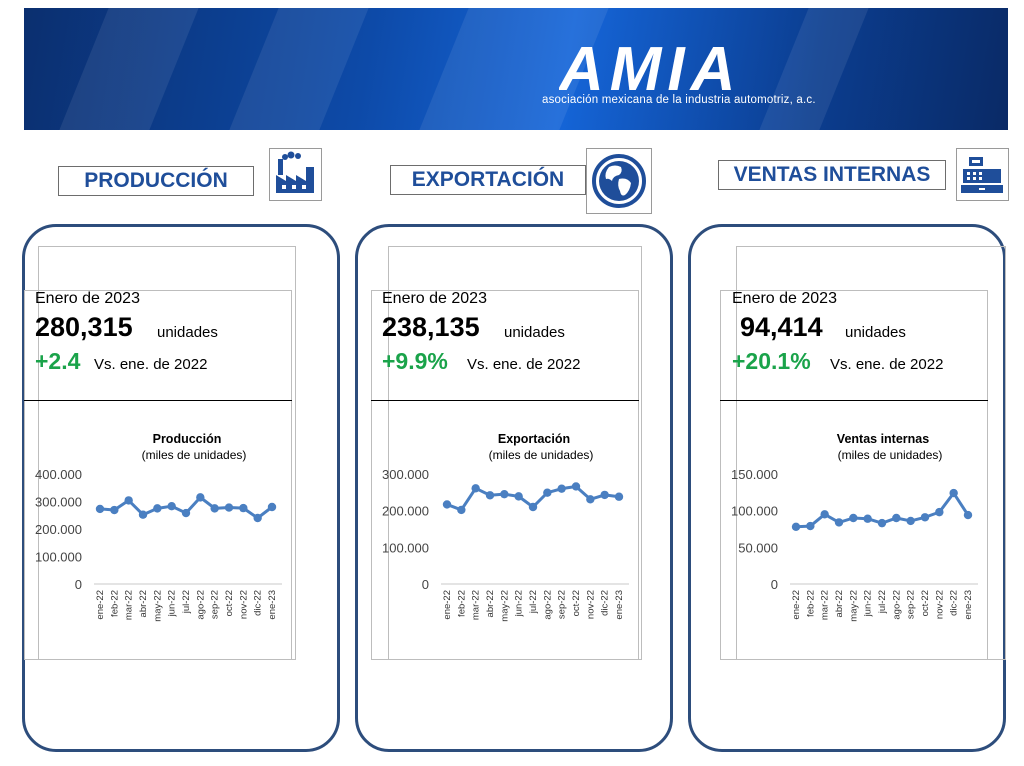 This screenshot has height=766, width=1024. Describe the element at coordinates (781, 327) in the screenshot. I see `kpi-value: 94,414` at that location.